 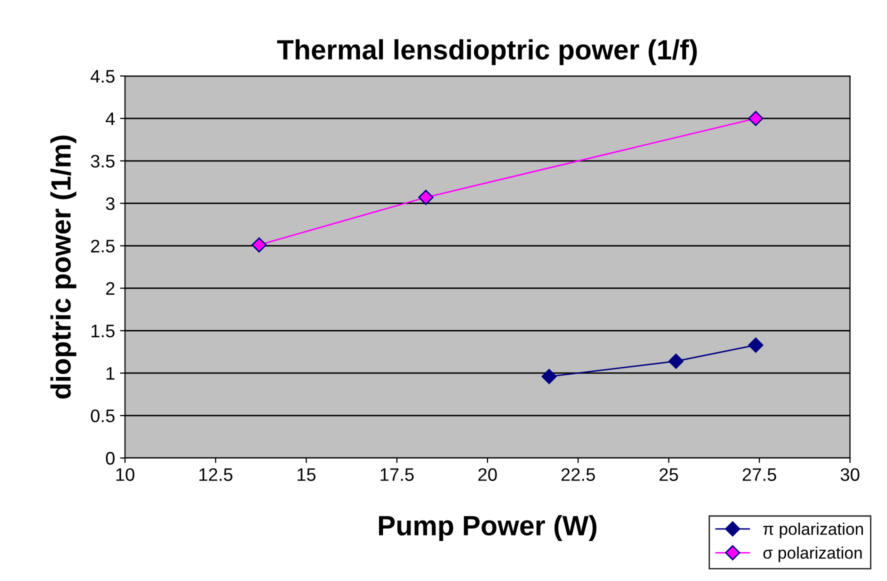 What do you see at coordinates (215, 474) in the screenshot?
I see `x-tick-label: 12.5` at bounding box center [215, 474].